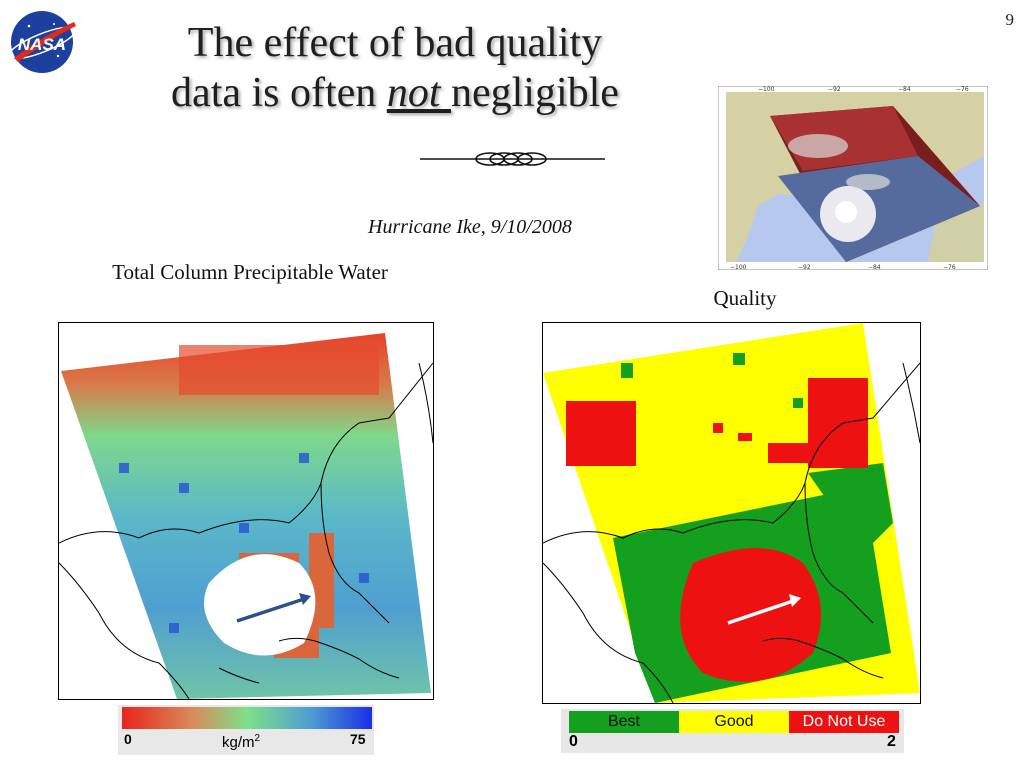 Image resolution: width=1024 pixels, height=768 pixels. I want to click on legend-min: 0, so click(573, 741).